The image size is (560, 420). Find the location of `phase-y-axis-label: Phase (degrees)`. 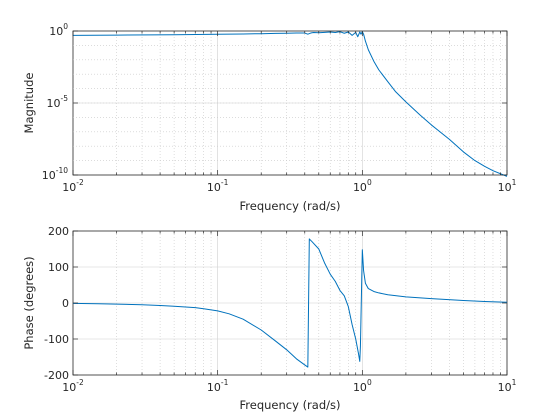

phase-y-axis-label: Phase (degrees) is located at coordinates (29, 302).